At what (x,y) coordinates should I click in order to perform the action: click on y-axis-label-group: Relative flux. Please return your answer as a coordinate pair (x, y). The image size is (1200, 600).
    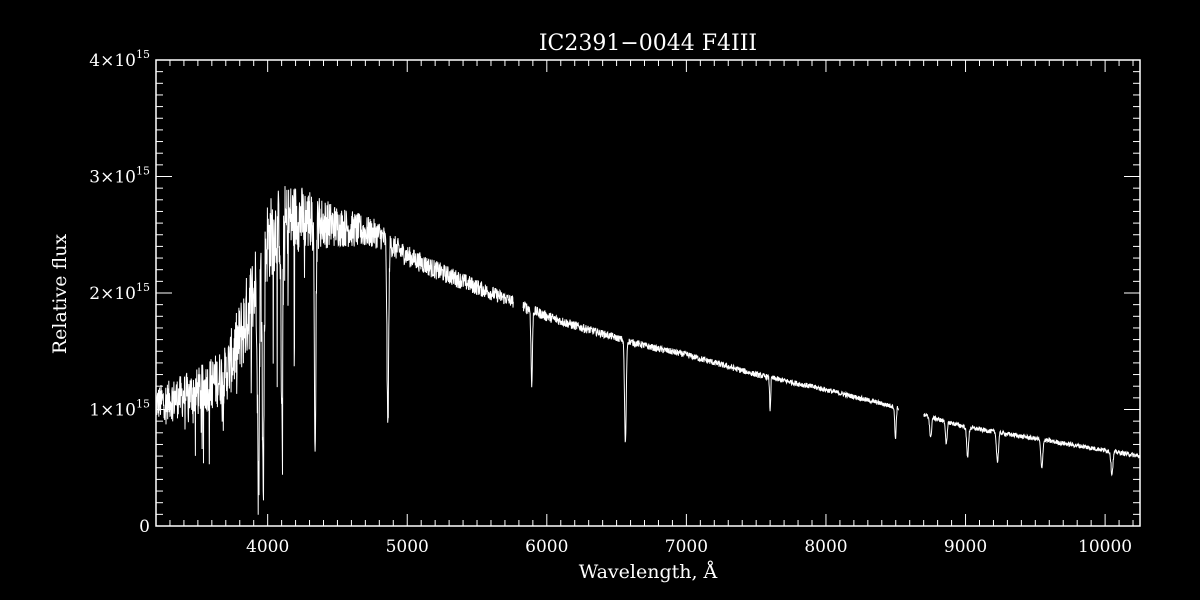
    Looking at the image, I should click on (60, 294).